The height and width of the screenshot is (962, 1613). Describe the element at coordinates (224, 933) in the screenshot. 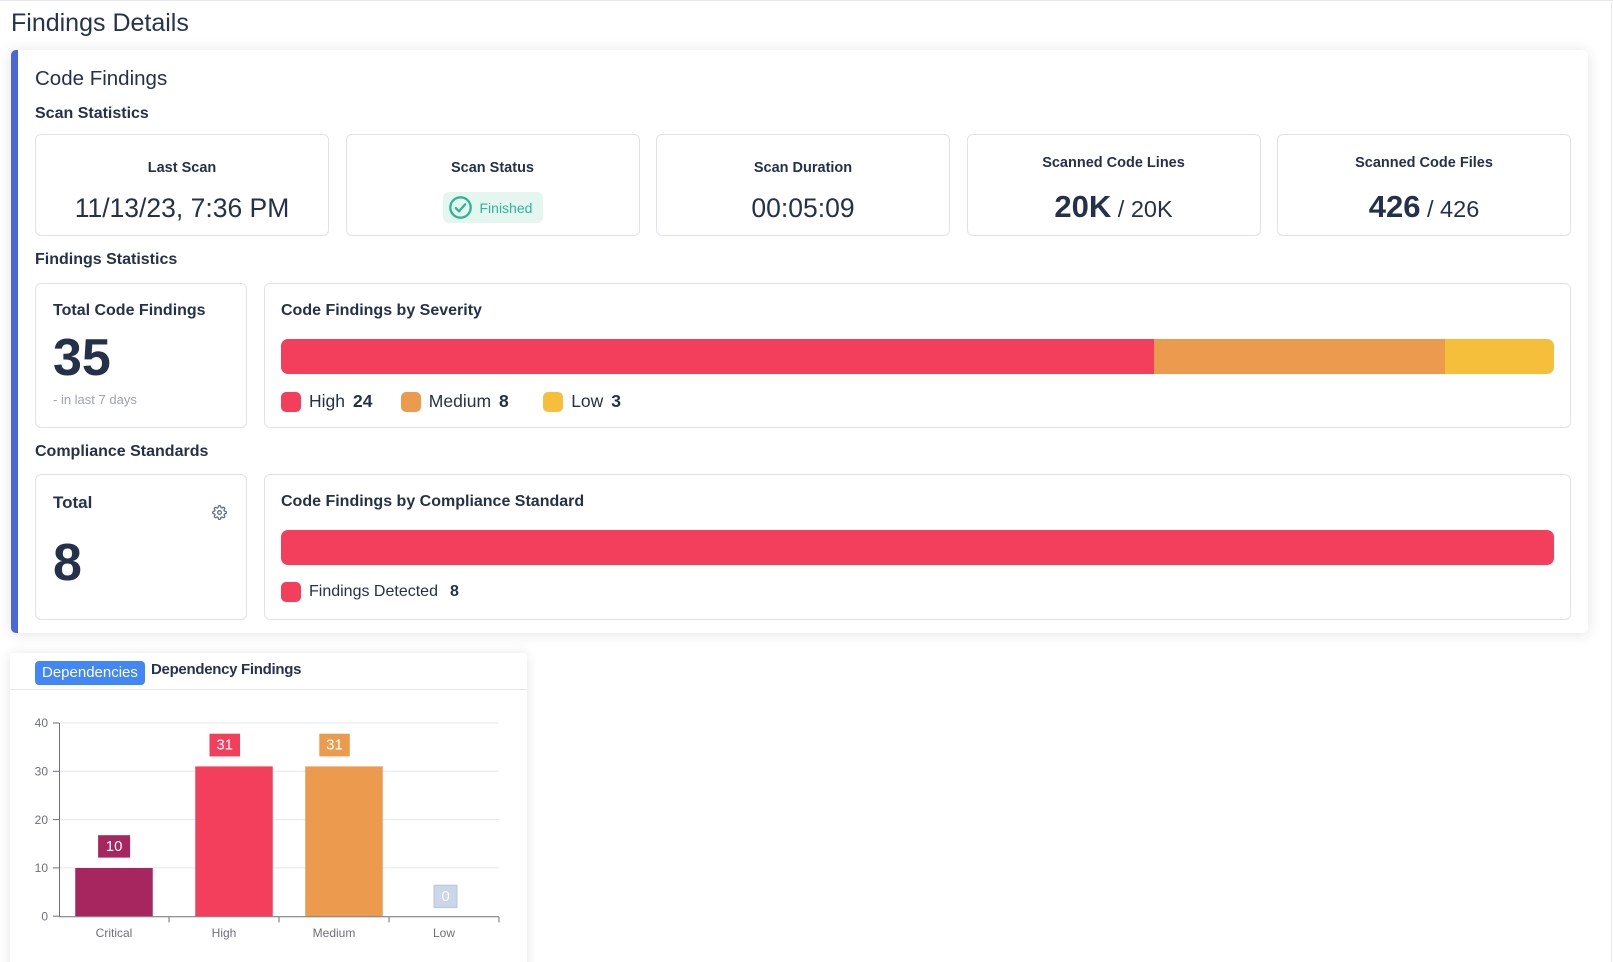

I see `svg-text: High` at that location.